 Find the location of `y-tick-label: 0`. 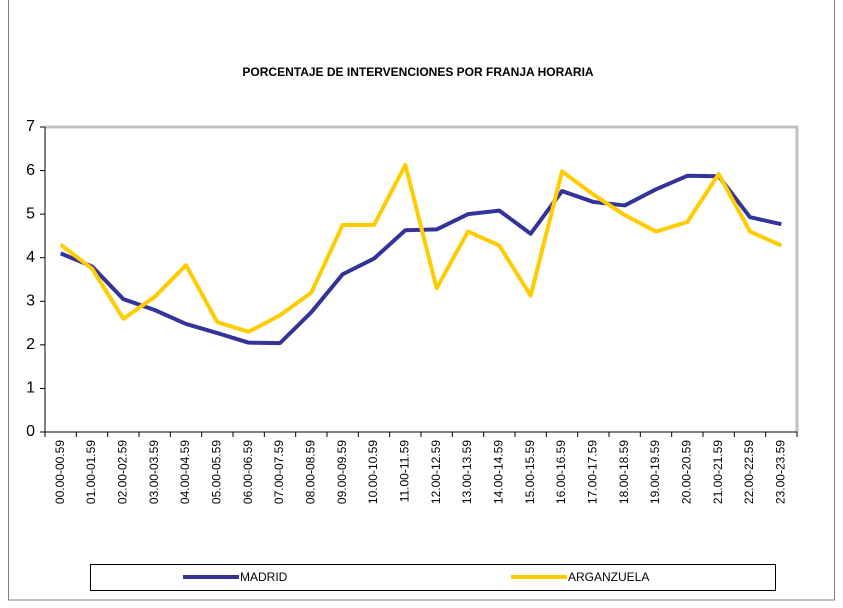

y-tick-label: 0 is located at coordinates (30, 431).